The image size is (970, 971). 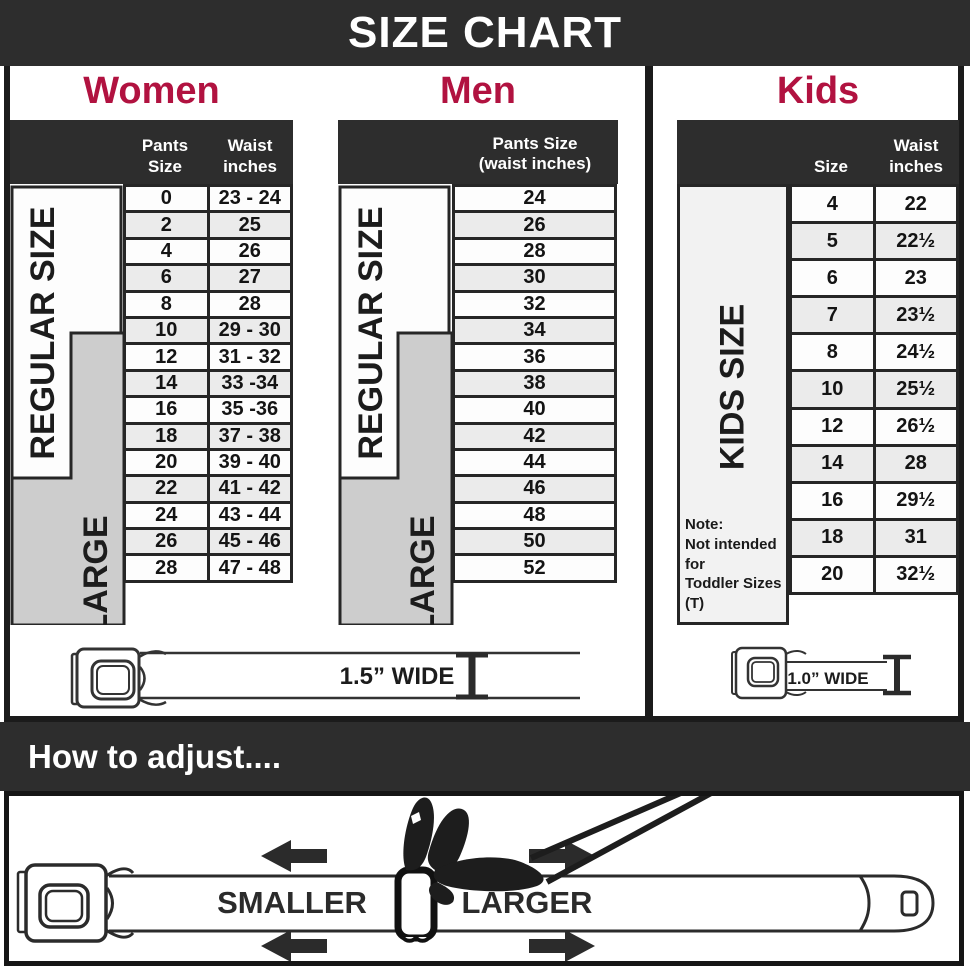 I want to click on size-cell: 23 - 24, so click(x=249, y=198).